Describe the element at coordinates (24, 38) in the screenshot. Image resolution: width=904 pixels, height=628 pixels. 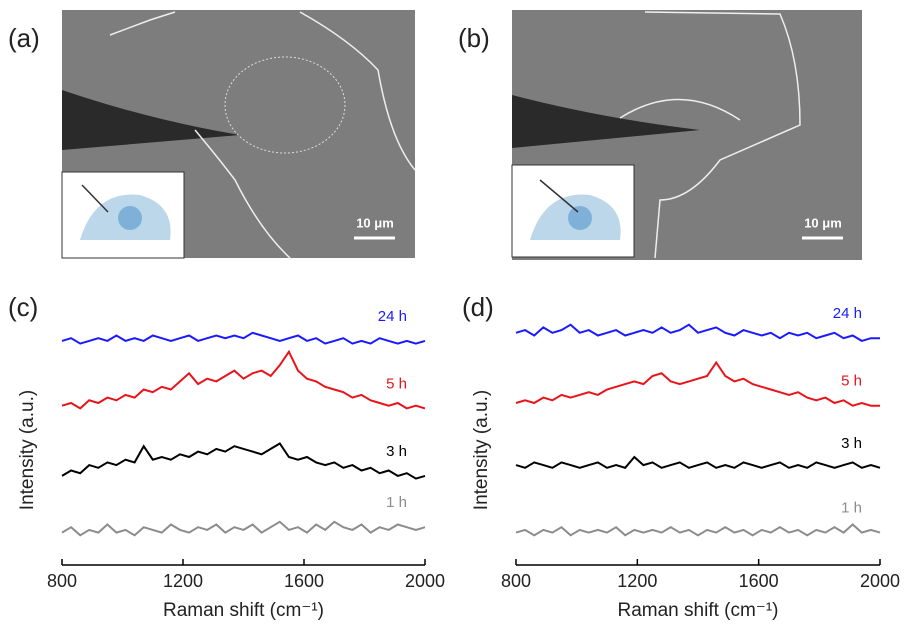
I see `panel-label: (a)` at that location.